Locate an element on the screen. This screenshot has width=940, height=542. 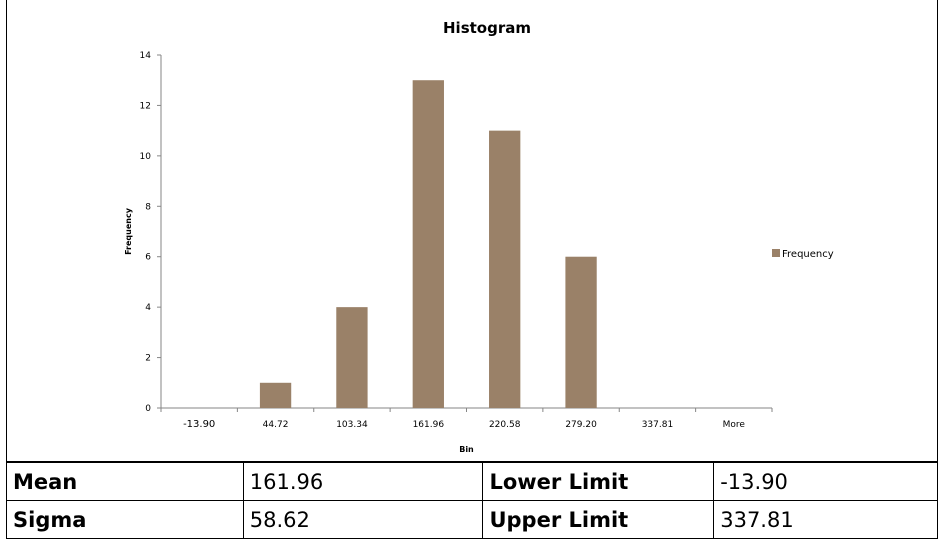
upper-limit-value: 337.81 is located at coordinates (825, 519).